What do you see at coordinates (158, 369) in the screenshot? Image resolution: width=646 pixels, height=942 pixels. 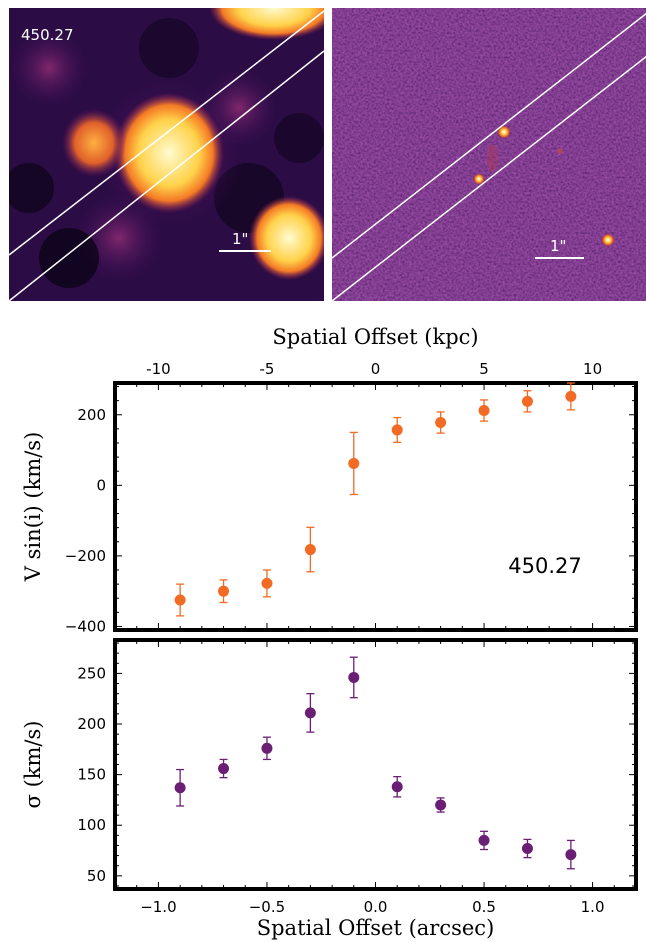 I see `x2-tick-label: -10` at bounding box center [158, 369].